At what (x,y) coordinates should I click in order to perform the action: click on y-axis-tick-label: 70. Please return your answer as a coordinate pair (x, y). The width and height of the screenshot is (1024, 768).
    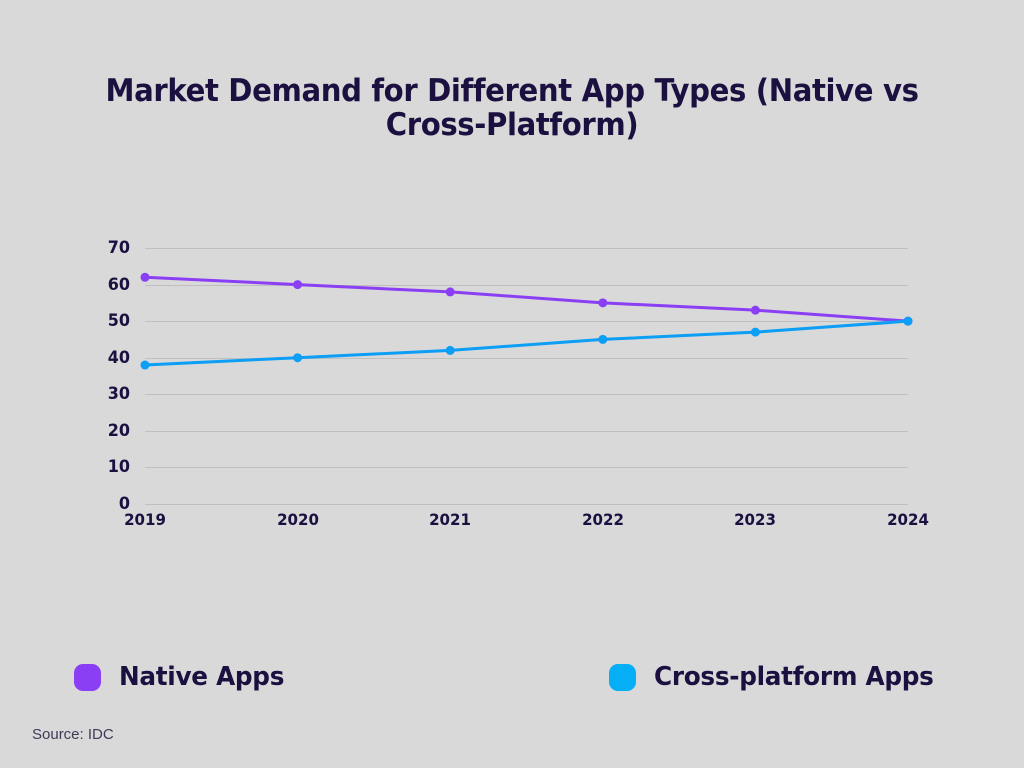
    Looking at the image, I should click on (118, 248).